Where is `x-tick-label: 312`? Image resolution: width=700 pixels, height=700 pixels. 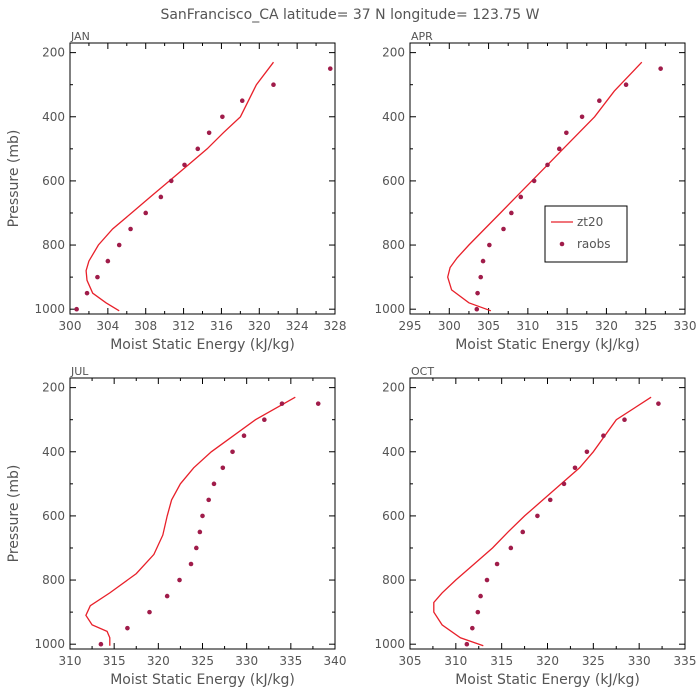
x-tick-label: 312 is located at coordinates (183, 326).